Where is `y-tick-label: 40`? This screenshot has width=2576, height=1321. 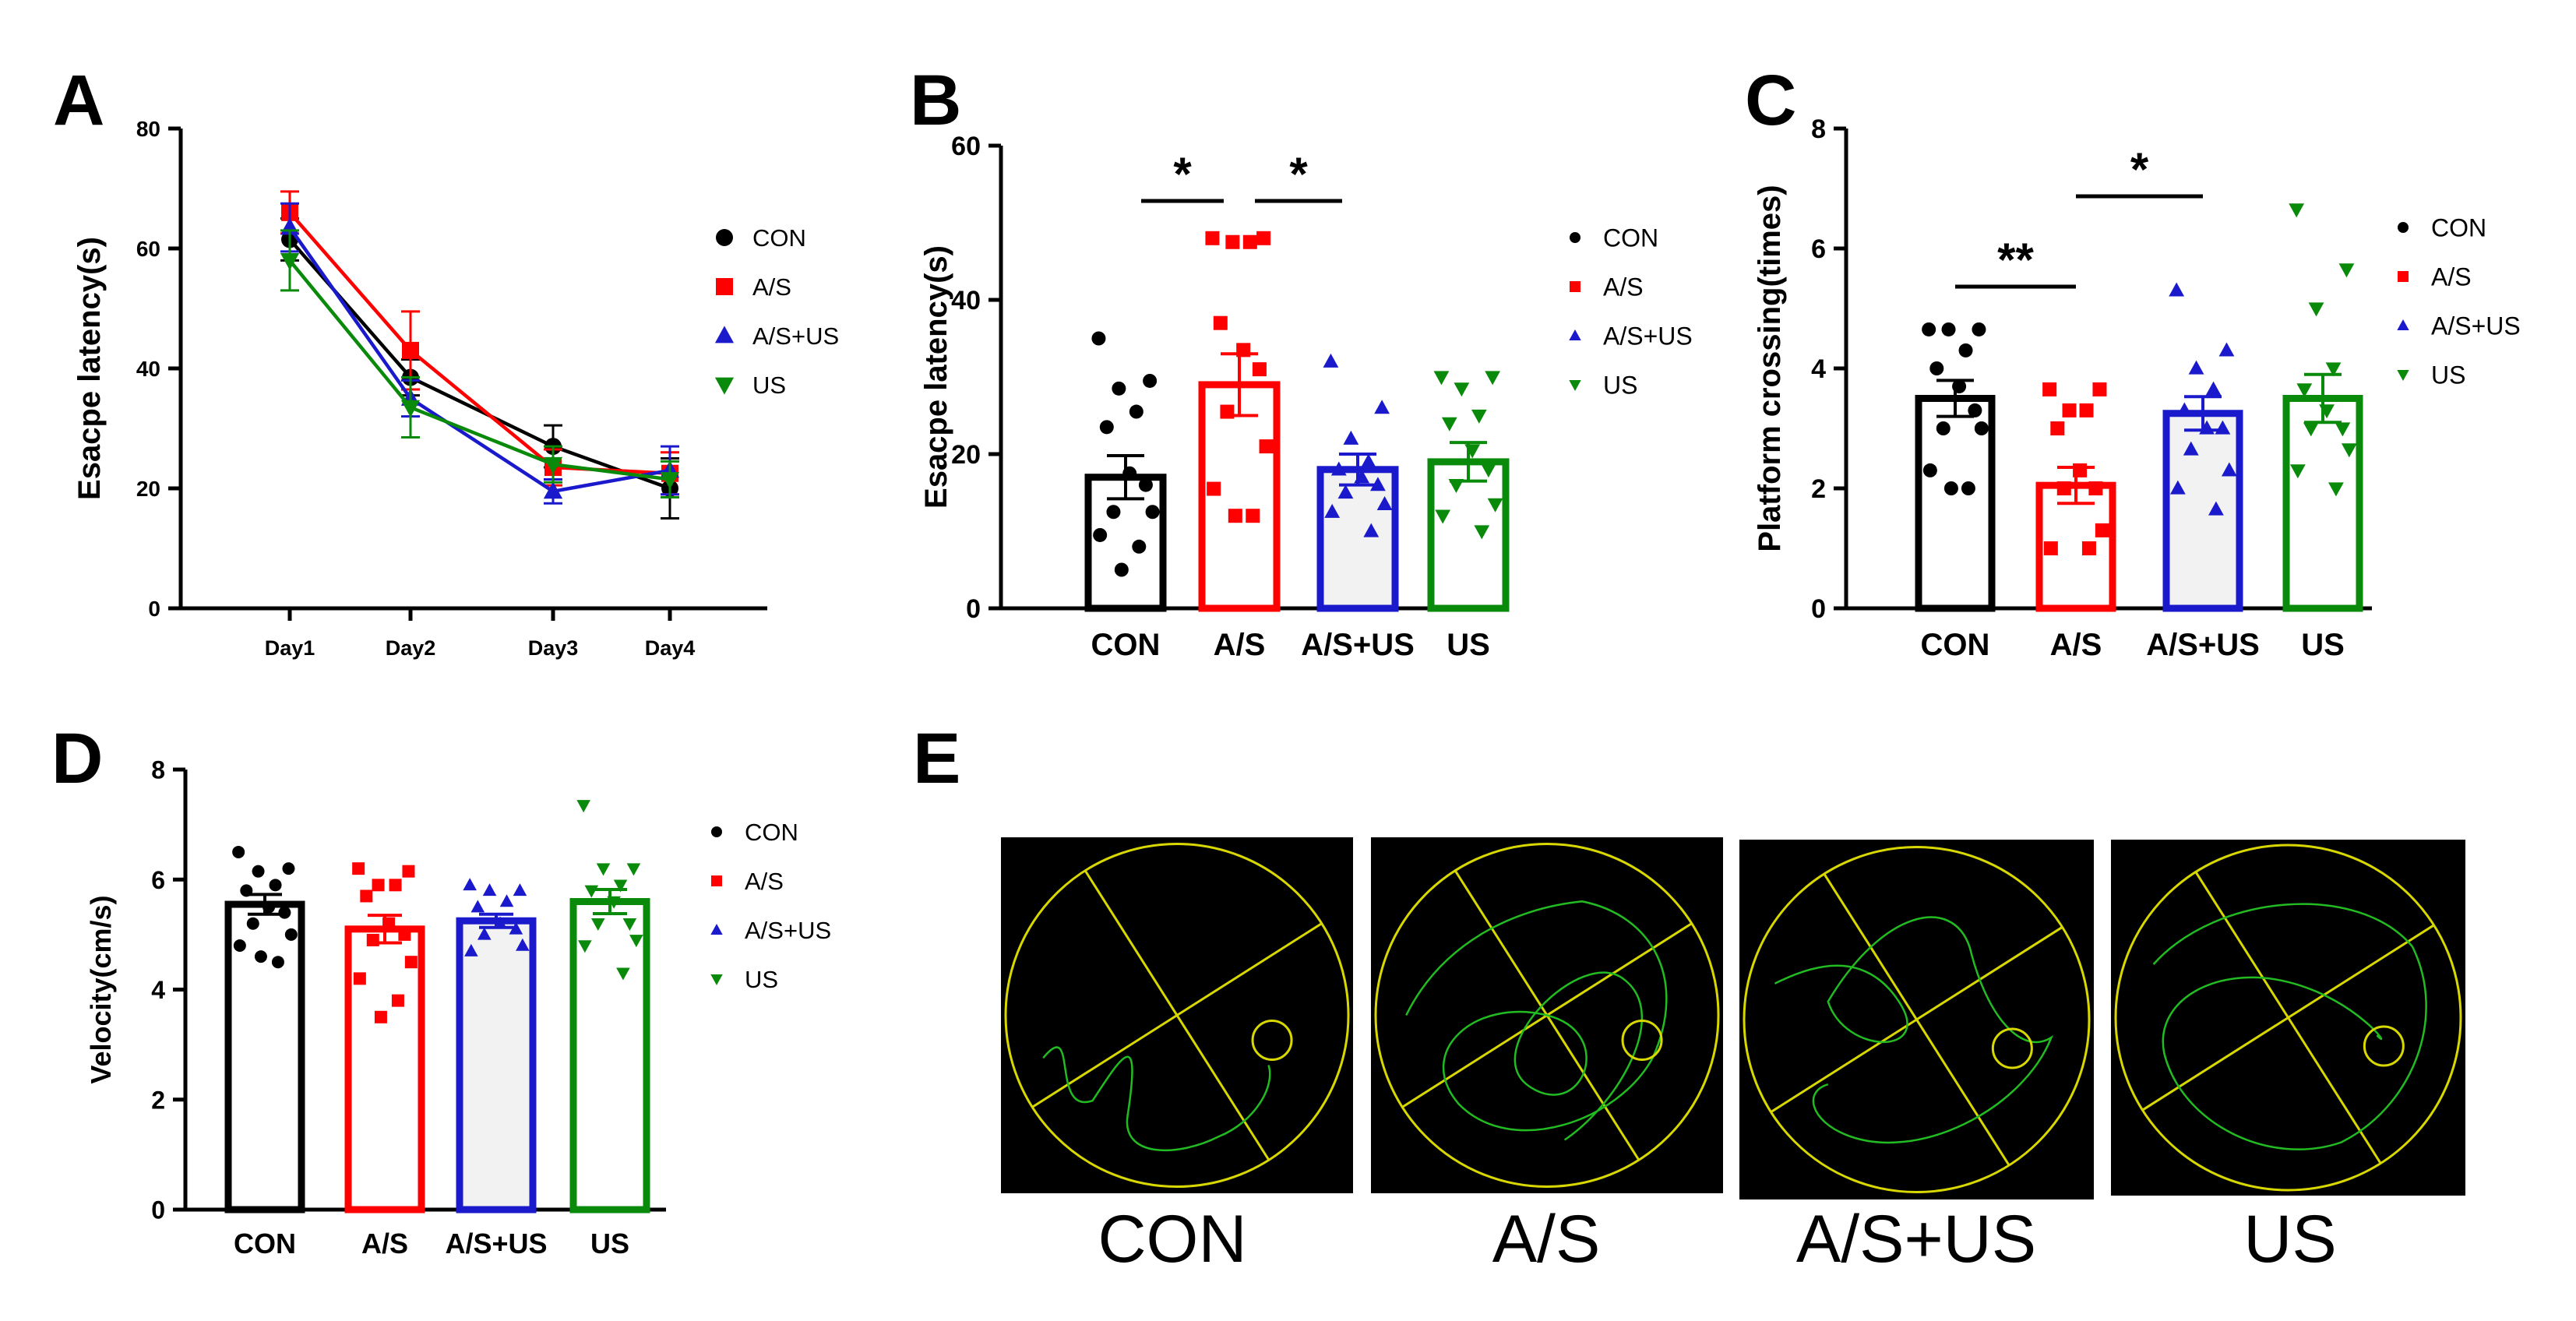
y-tick-label: 40 is located at coordinates (966, 300).